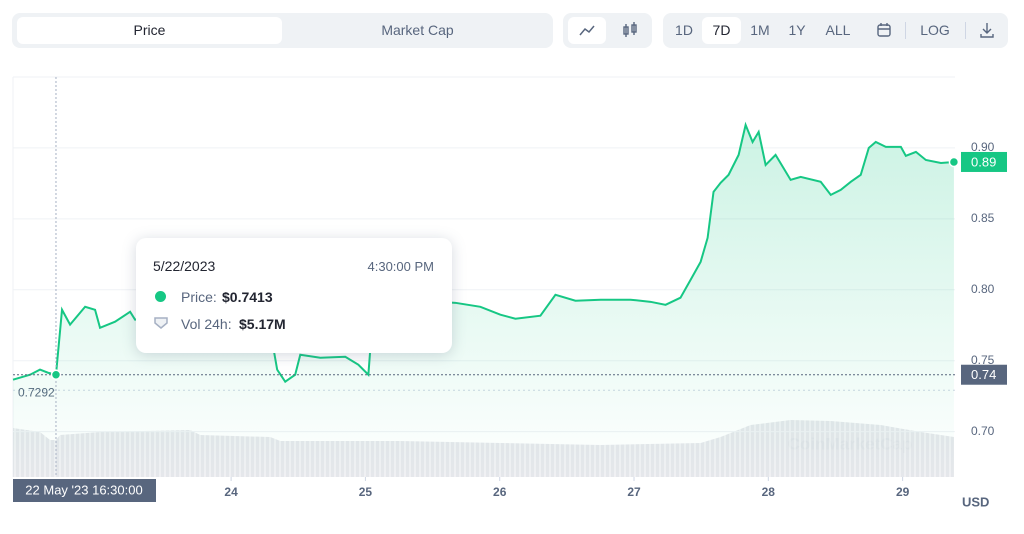 The width and height of the screenshot is (1024, 534). I want to click on hover-x-label: 22 May '23 16:30:00, so click(83, 489).